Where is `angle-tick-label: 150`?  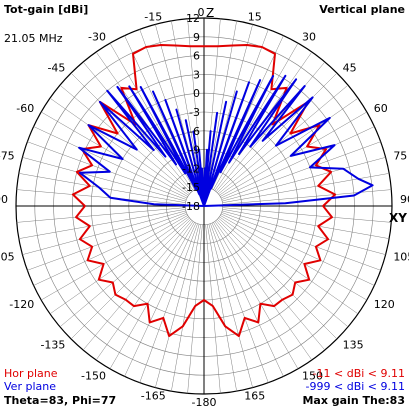 angle-tick-label: 150 is located at coordinates (312, 376).